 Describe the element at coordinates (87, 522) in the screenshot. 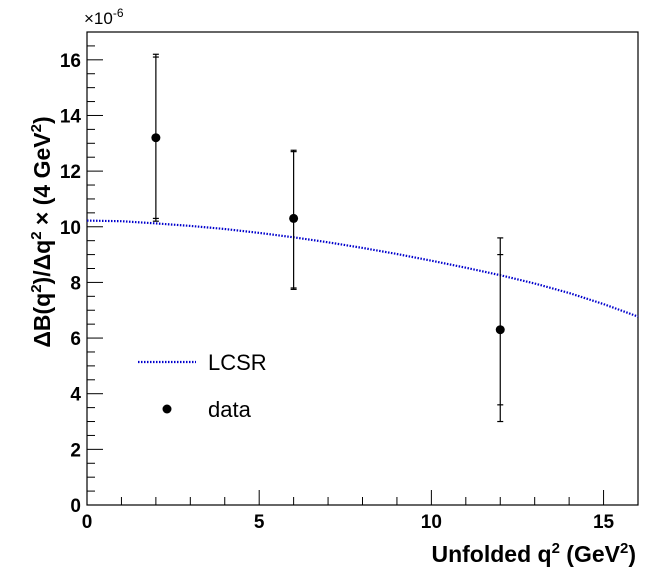

I see `x-tick-label: 0` at that location.